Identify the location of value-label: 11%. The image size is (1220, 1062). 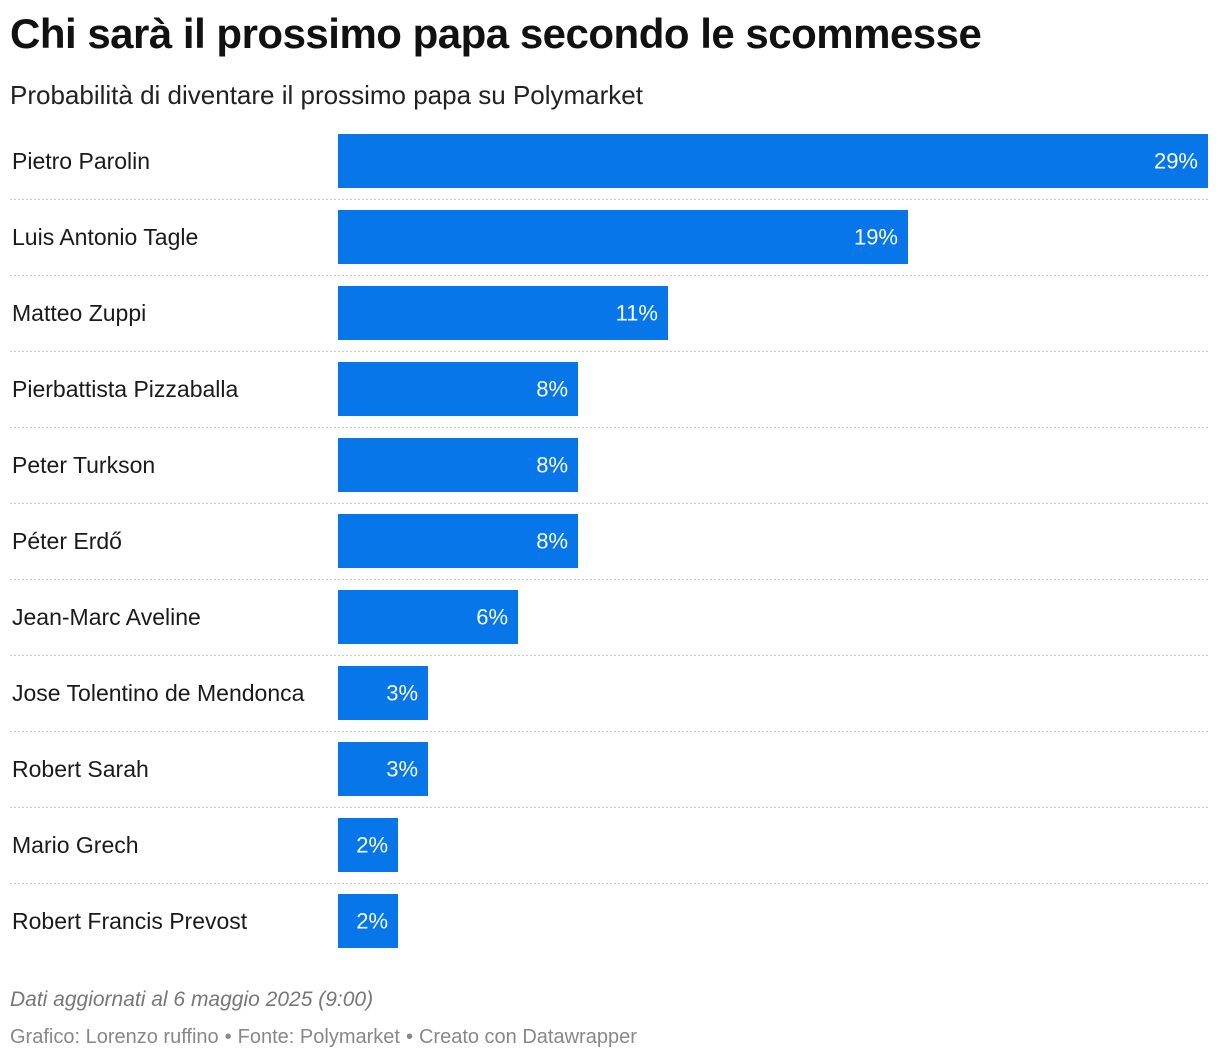
(637, 313).